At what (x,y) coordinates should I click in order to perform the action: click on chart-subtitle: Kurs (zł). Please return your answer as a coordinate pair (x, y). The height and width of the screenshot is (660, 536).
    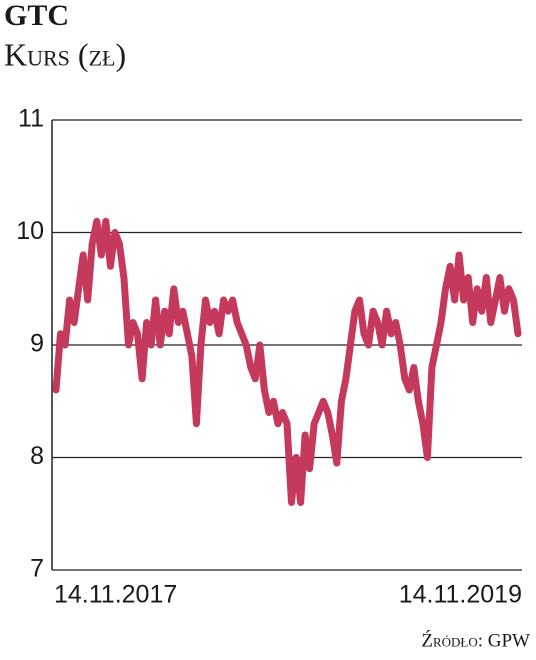
    Looking at the image, I should click on (65, 54).